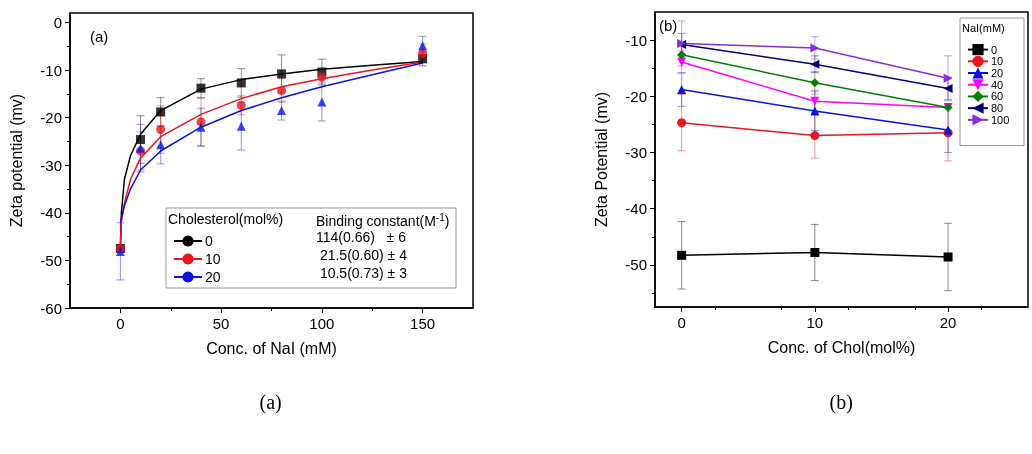 The image size is (1032, 454). What do you see at coordinates (361, 237) in the screenshot?
I see `annotation: 114(0.66) ± 6` at bounding box center [361, 237].